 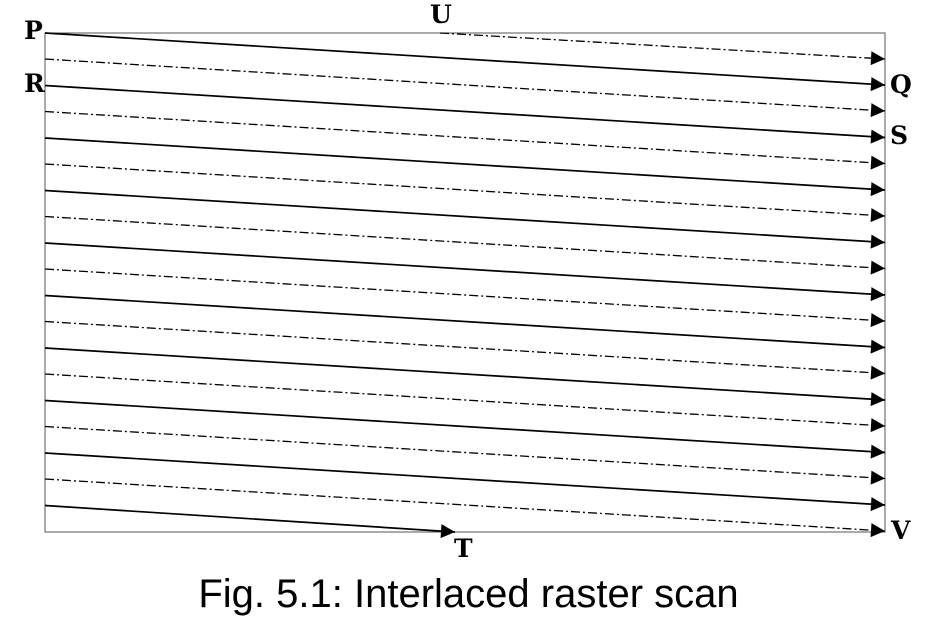 I want to click on label-q: Q, so click(x=901, y=84).